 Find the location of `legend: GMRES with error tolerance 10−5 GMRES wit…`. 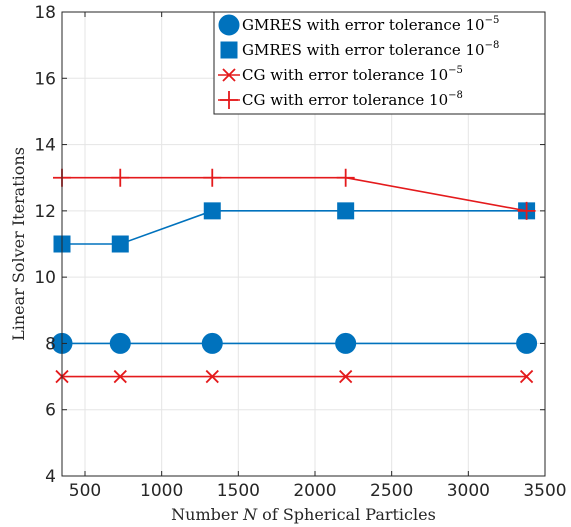

legend: GMRES with error tolerance 10−5 GMRES wit… is located at coordinates (379, 63).